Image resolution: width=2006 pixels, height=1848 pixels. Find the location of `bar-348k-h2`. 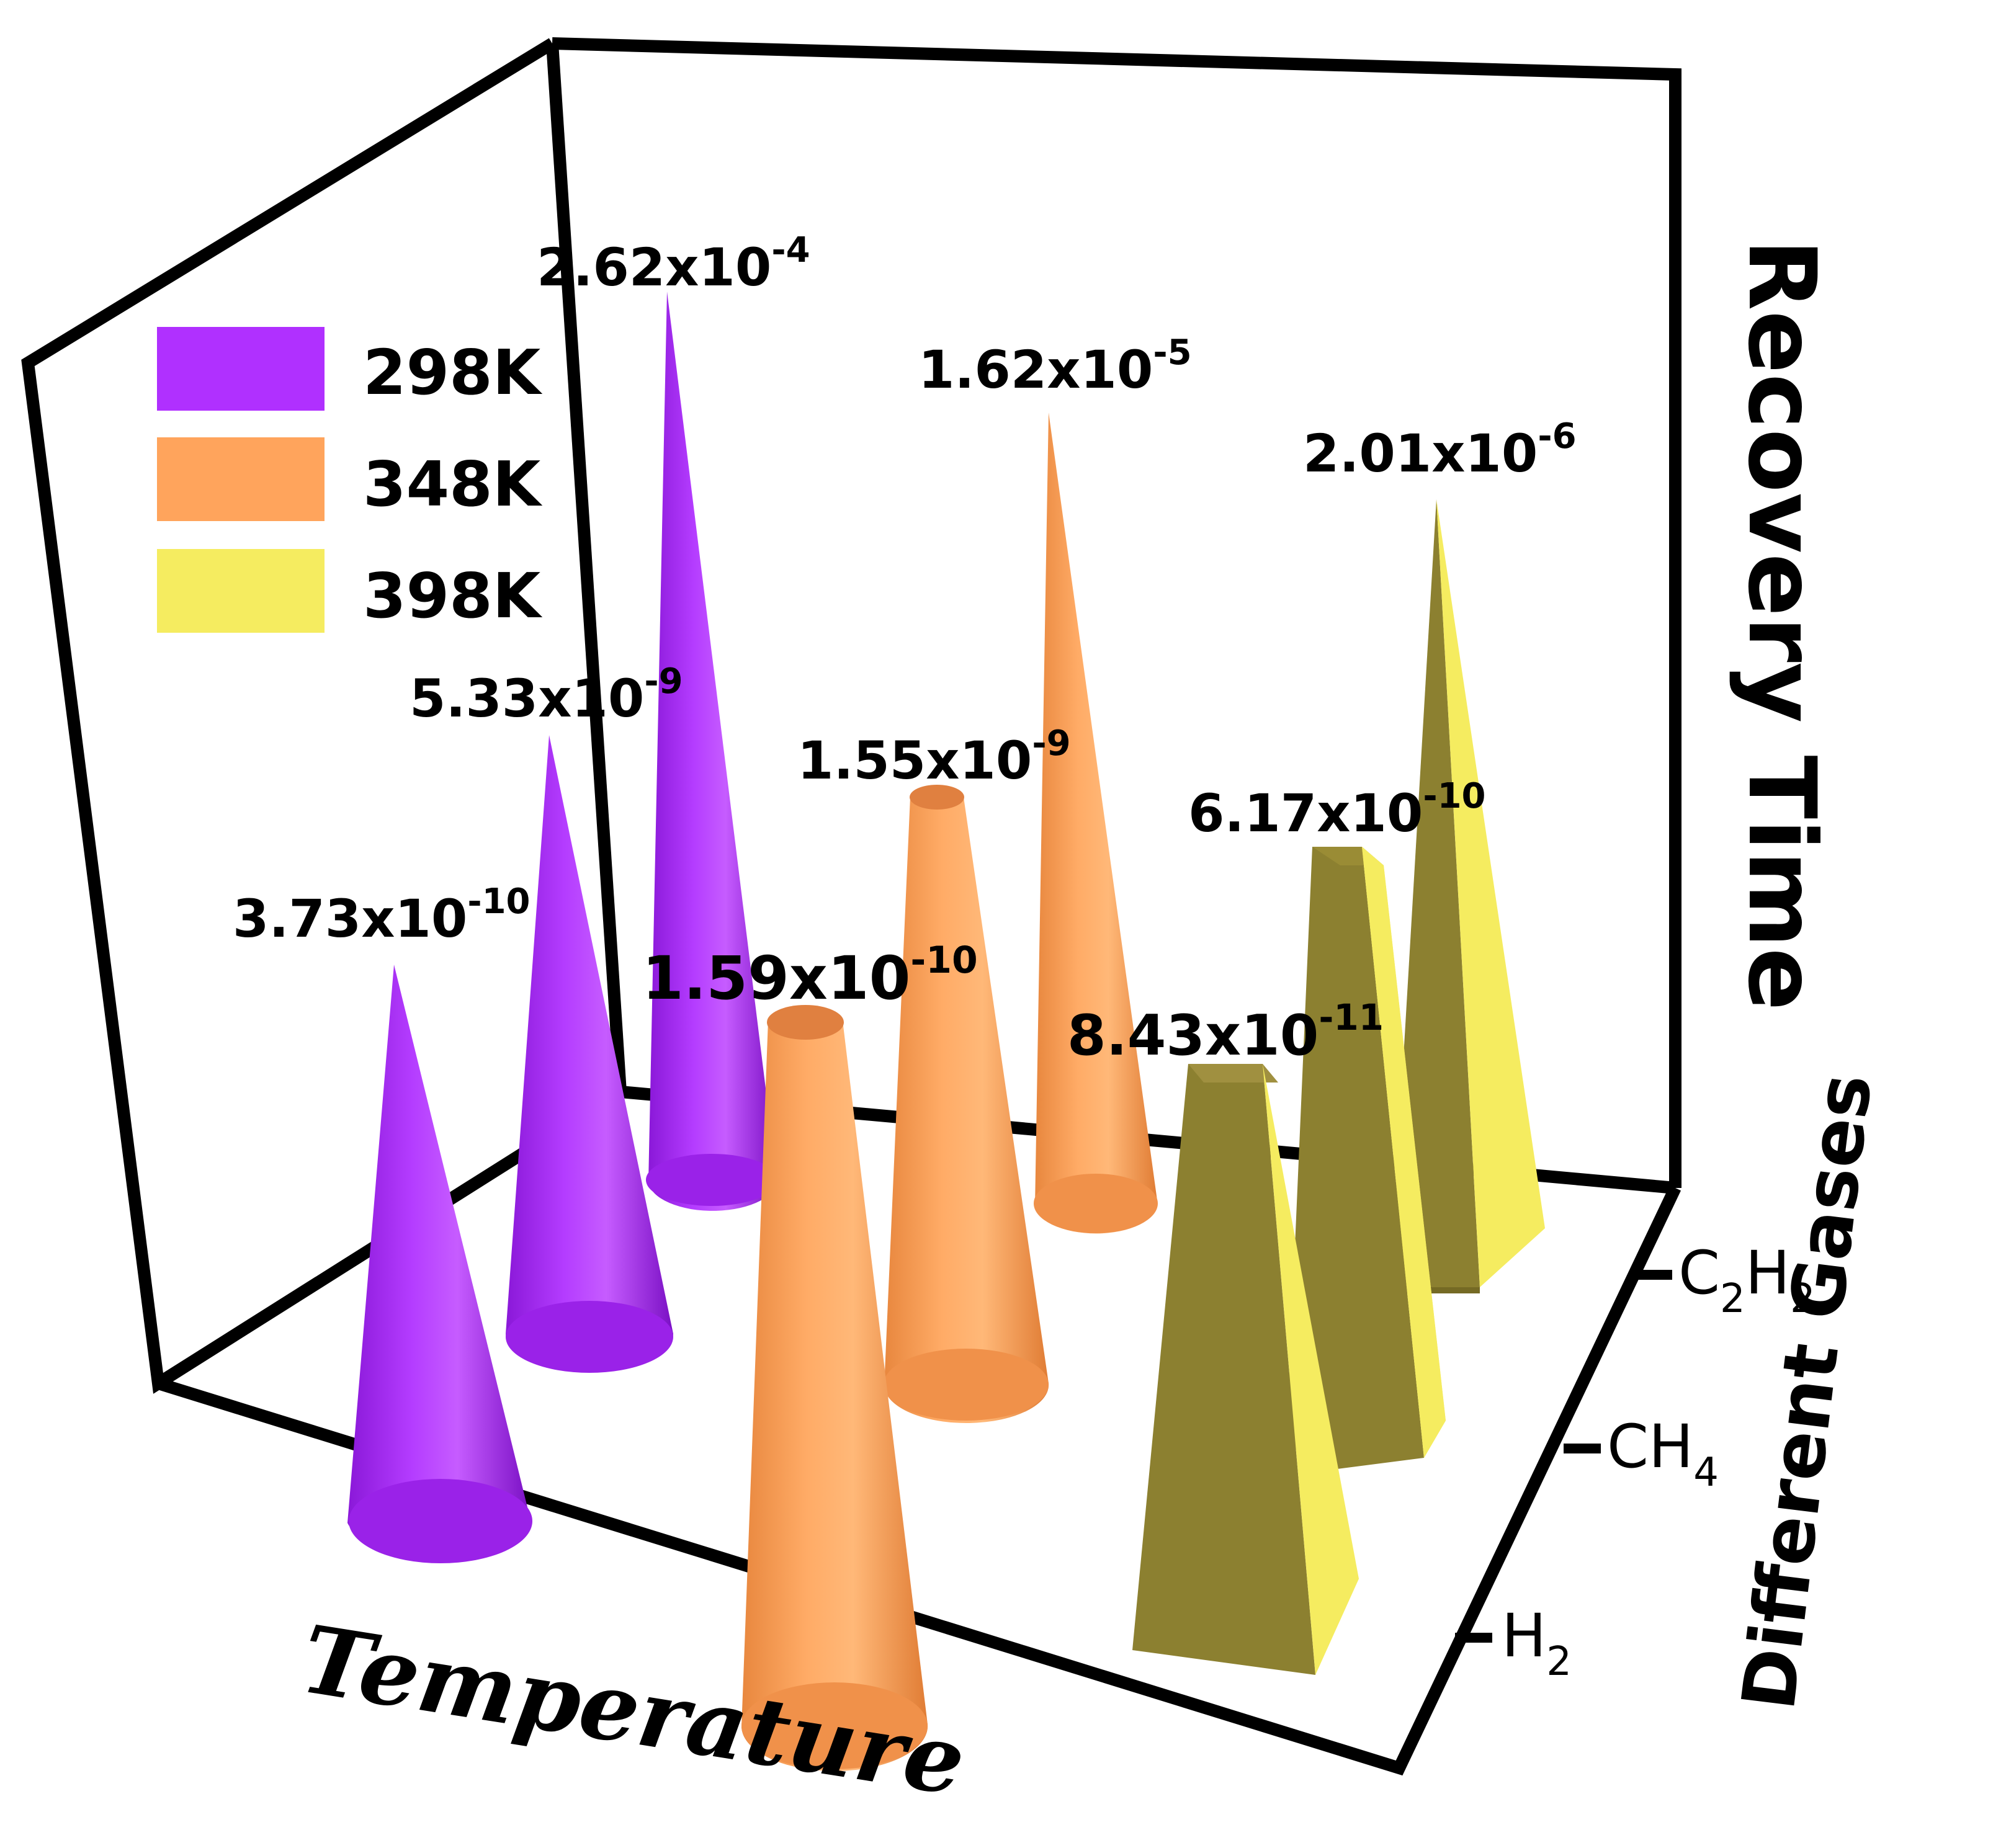

bar-348k-h2 is located at coordinates (835, 1388).